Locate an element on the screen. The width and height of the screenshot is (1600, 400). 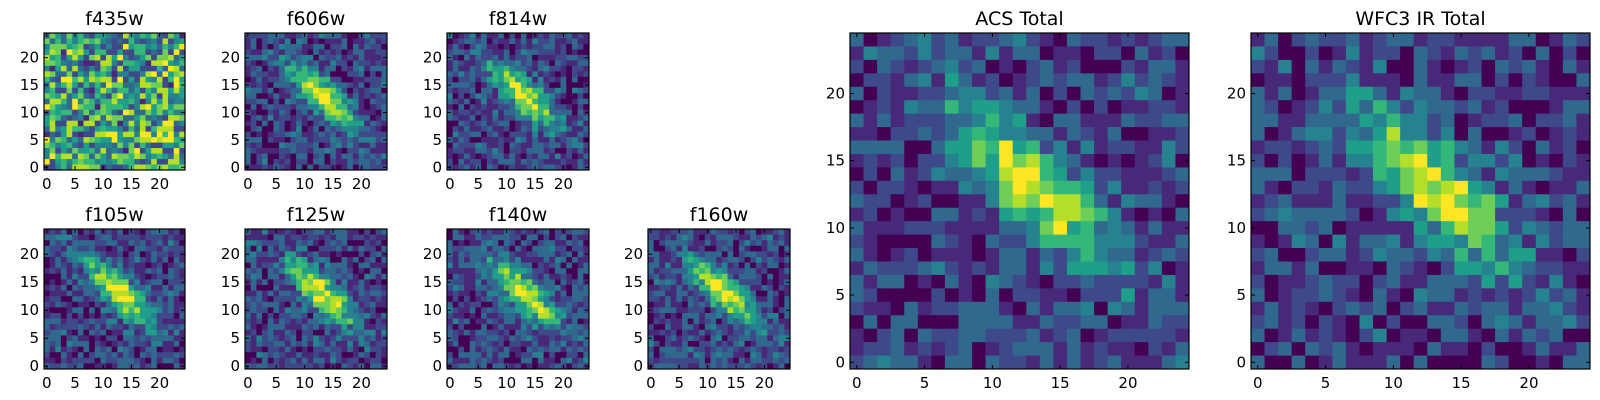
y-tick-label: 15 is located at coordinates (230, 282).